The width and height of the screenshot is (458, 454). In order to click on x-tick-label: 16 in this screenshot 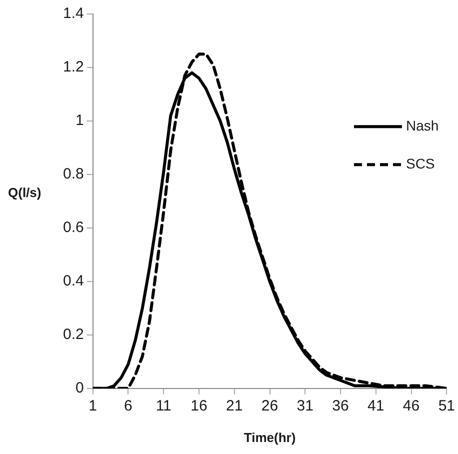, I will do `click(199, 406)`.